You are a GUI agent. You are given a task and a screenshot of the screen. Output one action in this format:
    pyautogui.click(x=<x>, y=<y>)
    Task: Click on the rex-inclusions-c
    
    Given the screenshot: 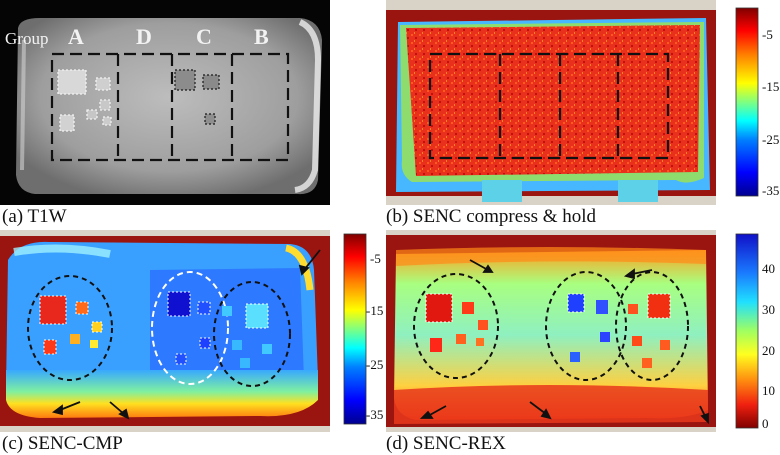 What is the action you would take?
    pyautogui.click(x=588, y=327)
    